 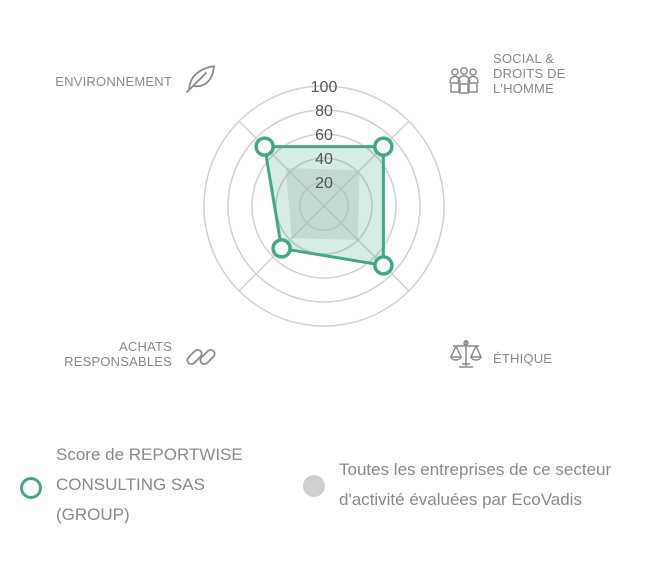 I want to click on leaf-icon, so click(x=201, y=80).